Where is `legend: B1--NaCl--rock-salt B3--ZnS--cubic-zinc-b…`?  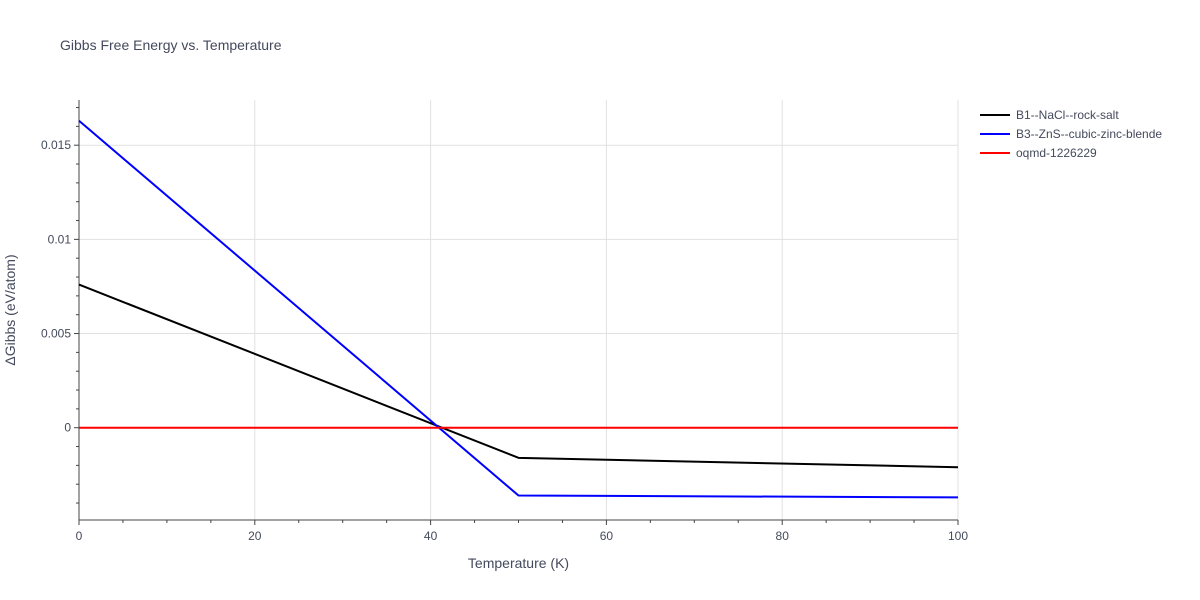 legend: B1--NaCl--rock-salt B3--ZnS--cubic-zinc-b… is located at coordinates (1071, 134).